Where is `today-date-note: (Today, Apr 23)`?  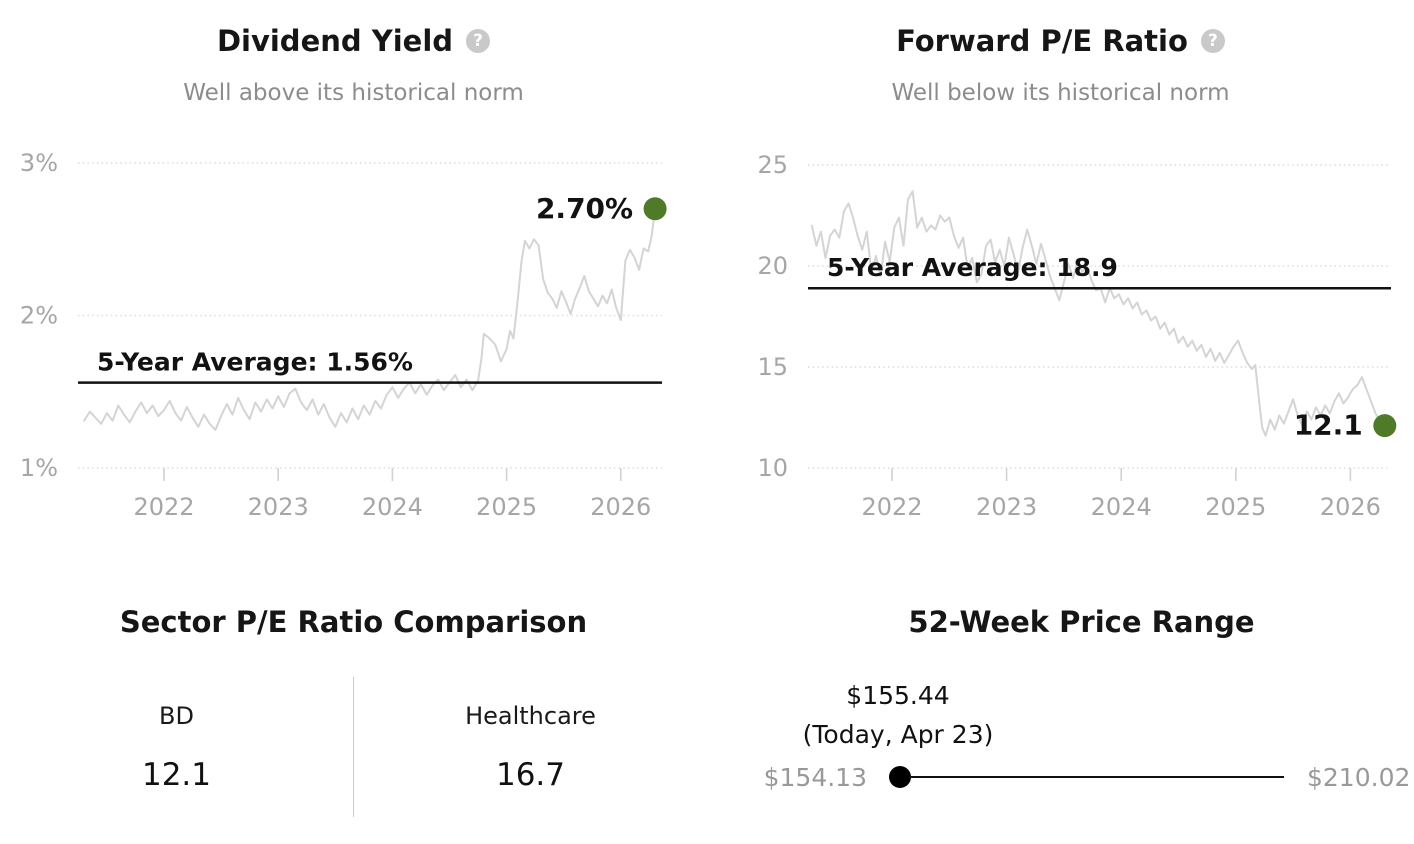
today-date-note: (Today, Apr 23) is located at coordinates (898, 734).